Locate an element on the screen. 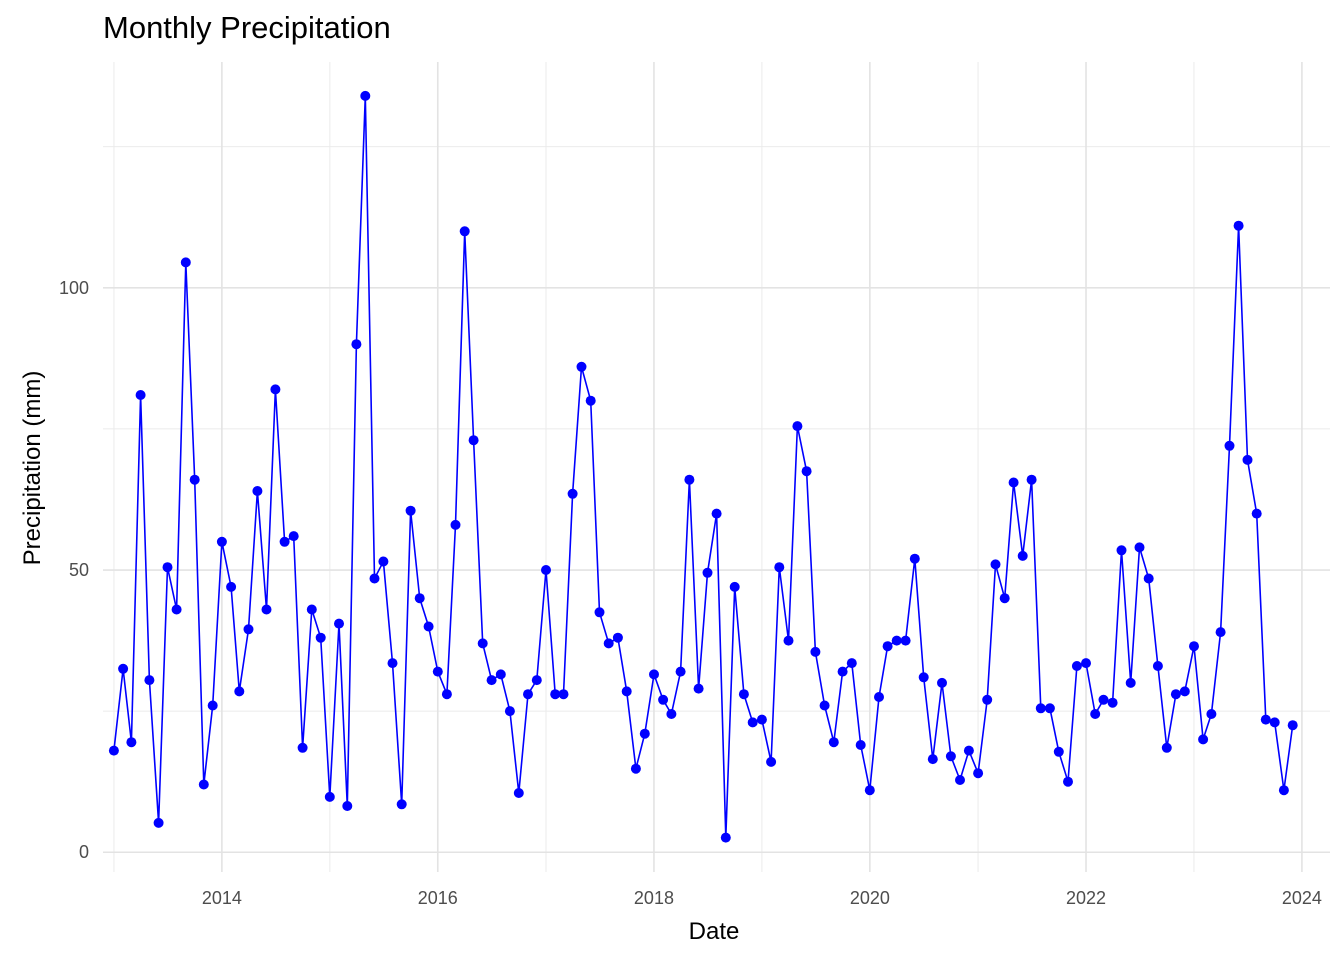 The height and width of the screenshot is (960, 1344). x-tick-label: 2020 is located at coordinates (870, 898).